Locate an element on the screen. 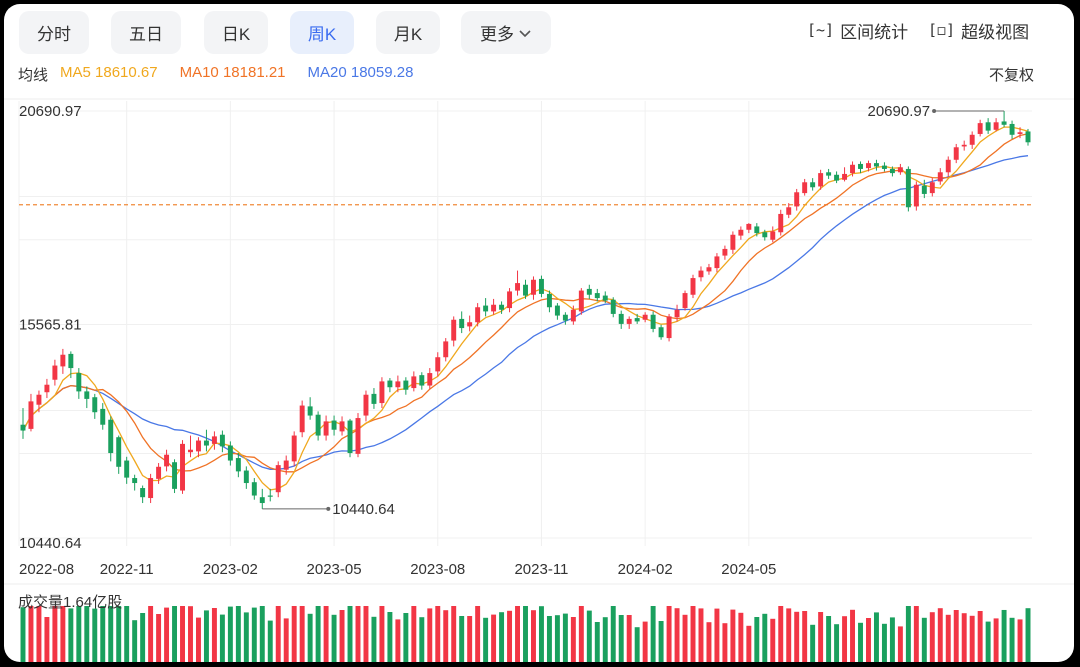  high-annotation-dot is located at coordinates (934, 111).